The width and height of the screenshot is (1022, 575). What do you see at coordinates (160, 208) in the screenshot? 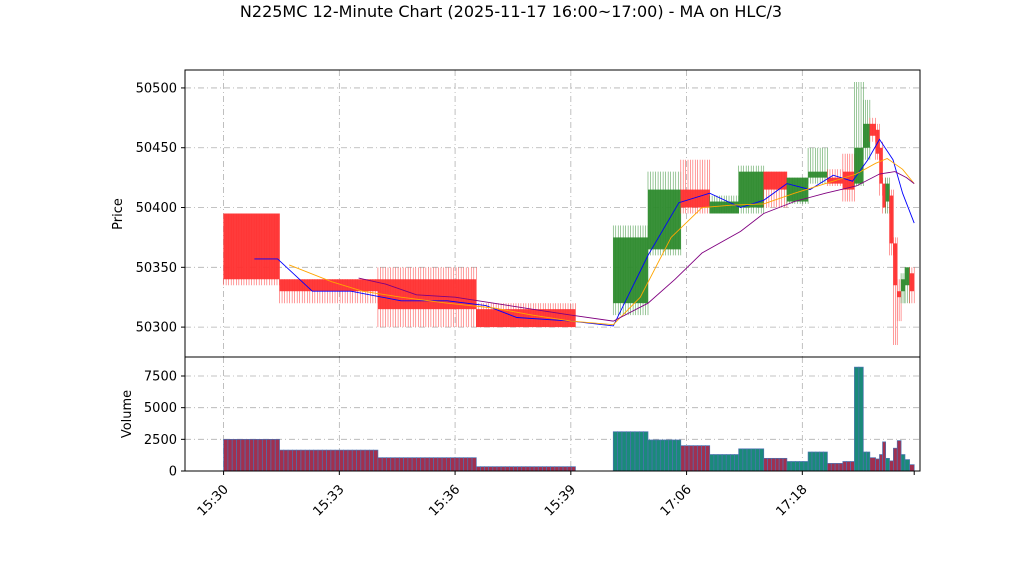
I see `price-y-axis: 50300 50350 50400 50450 50500` at bounding box center [160, 208].